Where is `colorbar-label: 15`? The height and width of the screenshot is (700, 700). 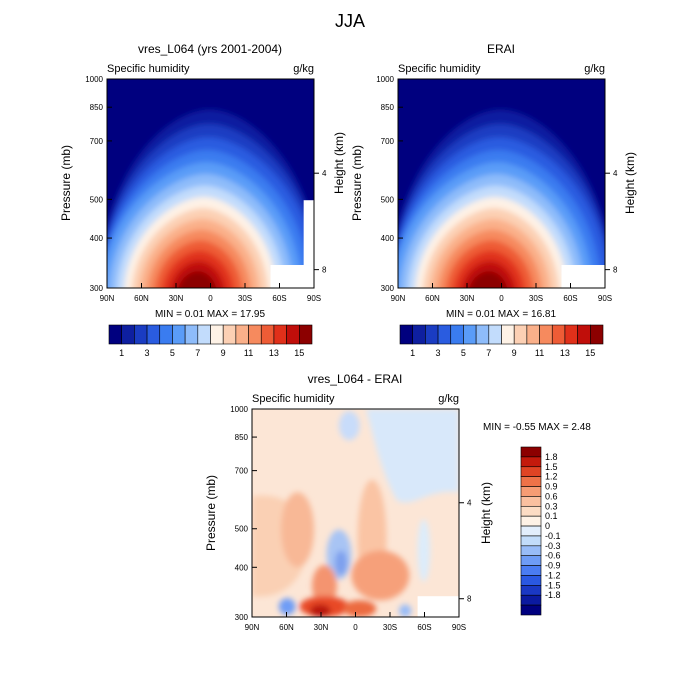
colorbar-label: 15 is located at coordinates (299, 353).